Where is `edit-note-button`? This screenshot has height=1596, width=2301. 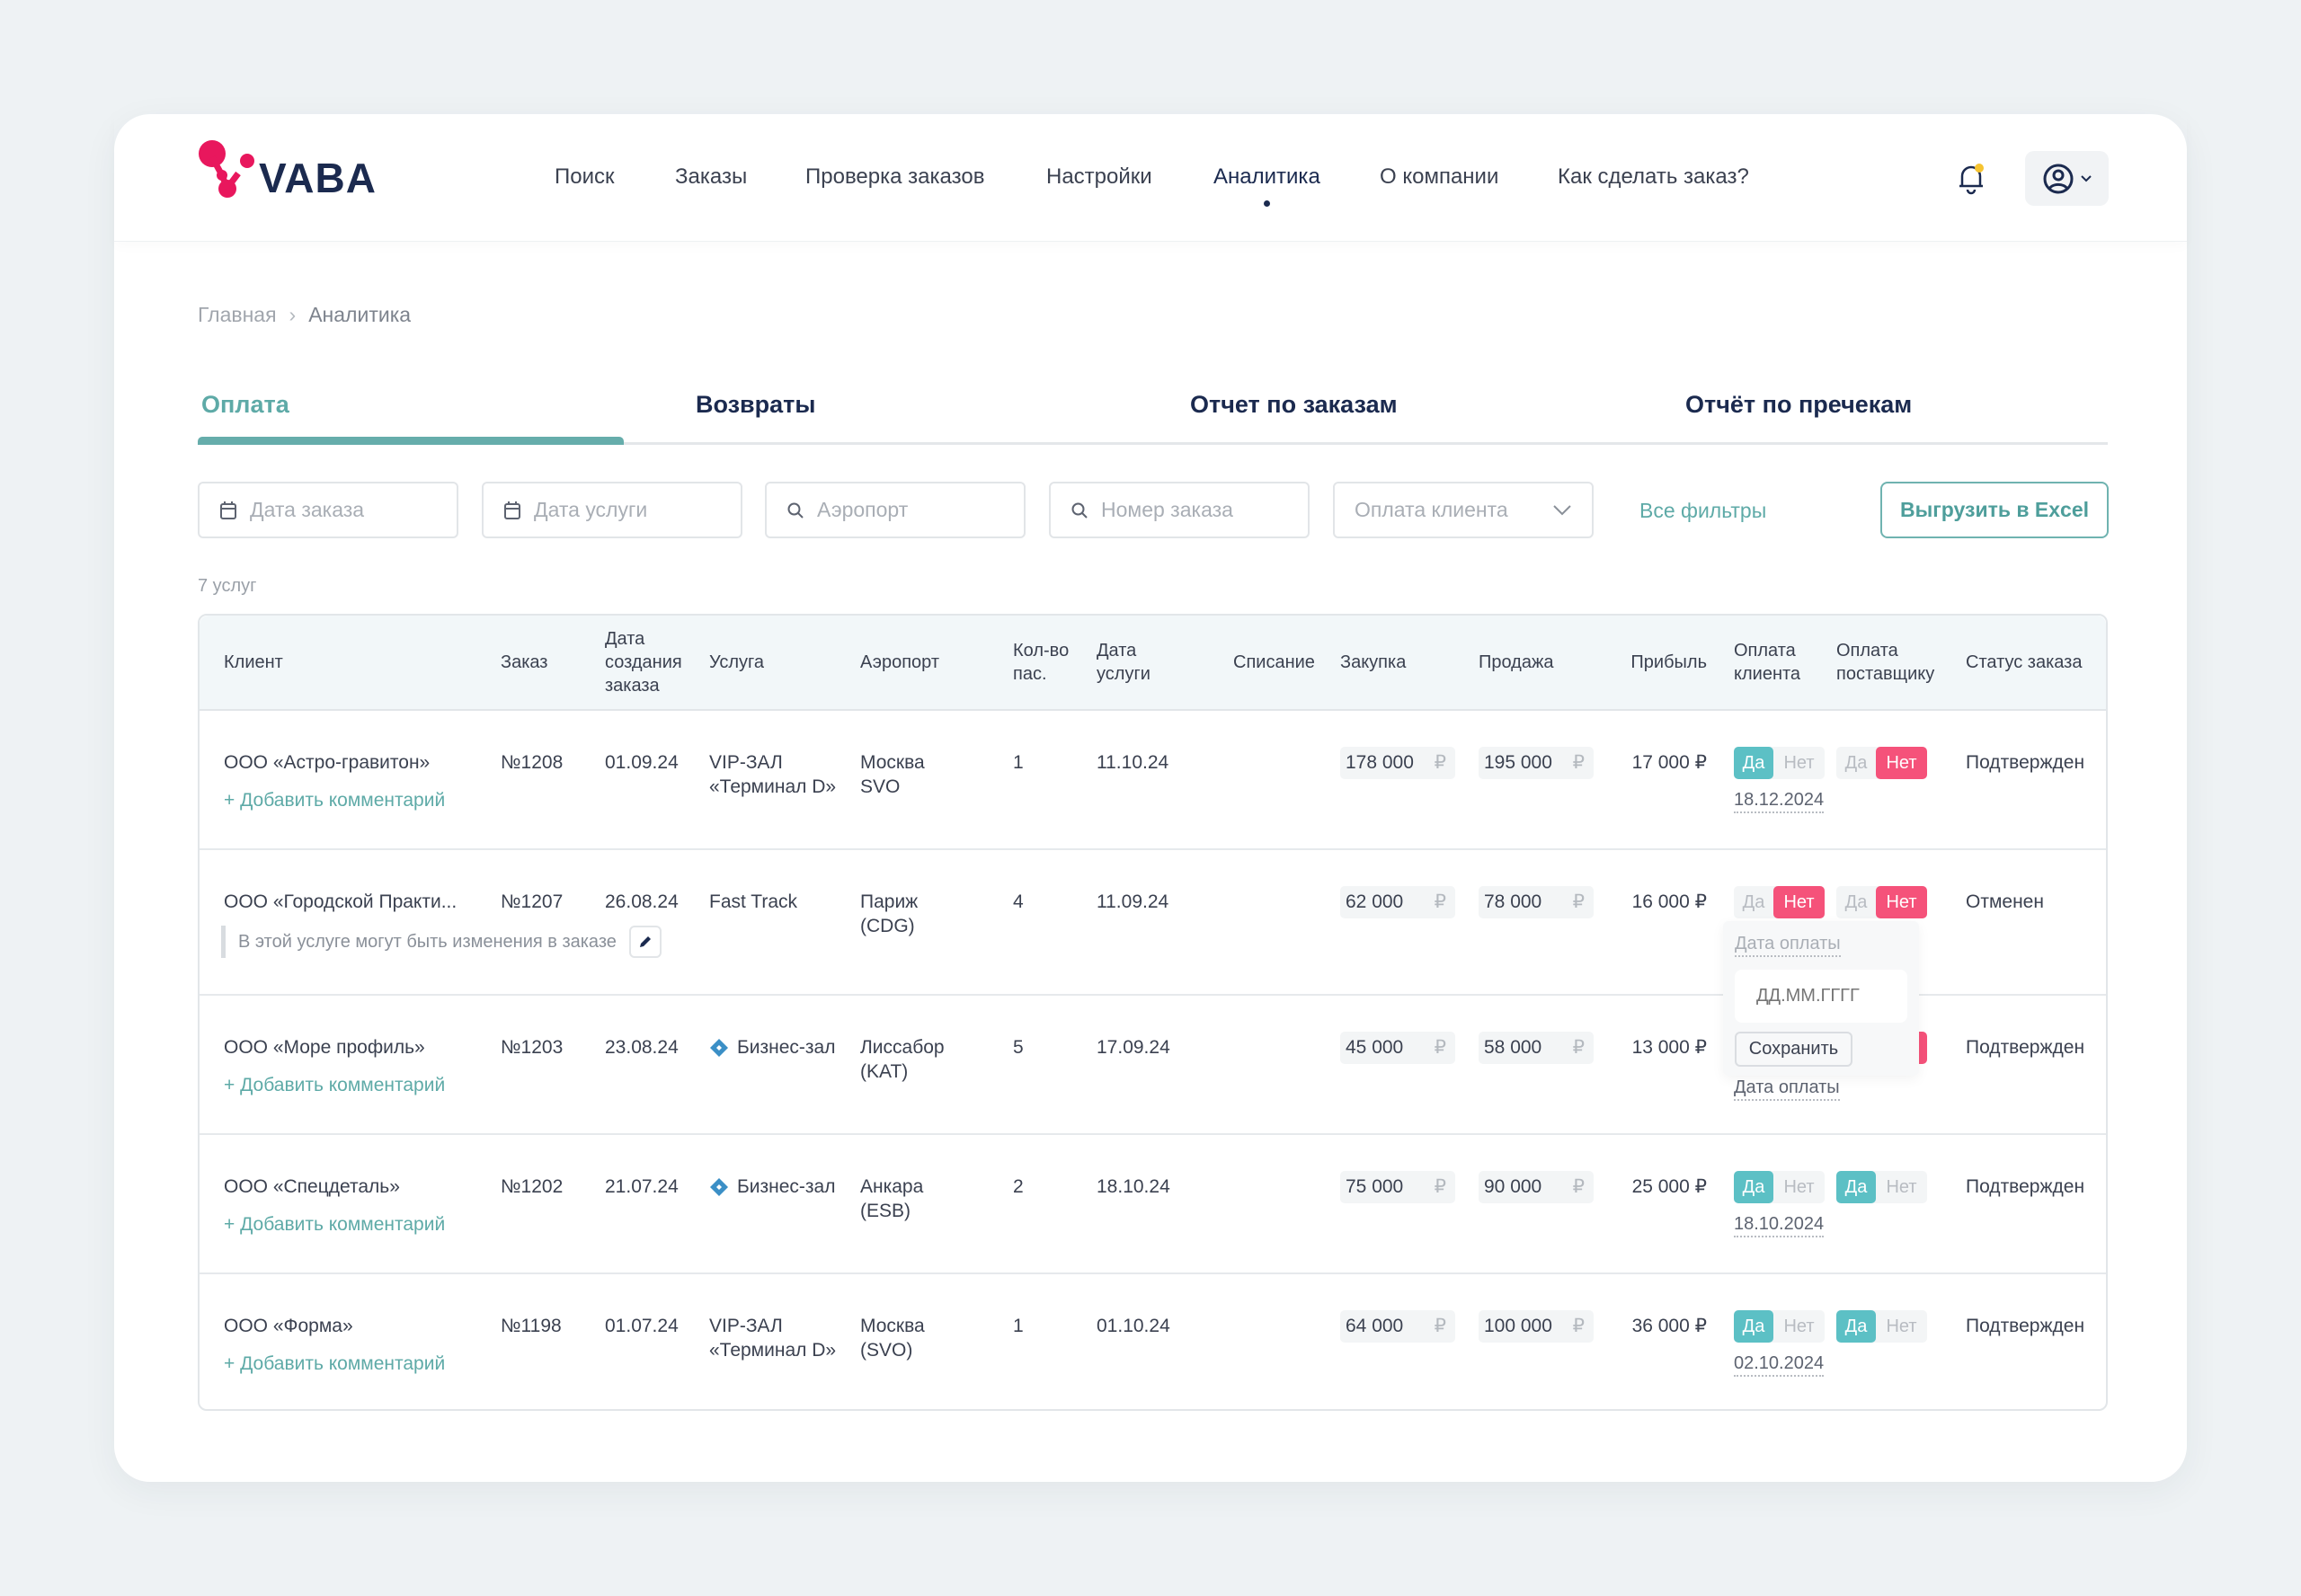
edit-note-button is located at coordinates (645, 942).